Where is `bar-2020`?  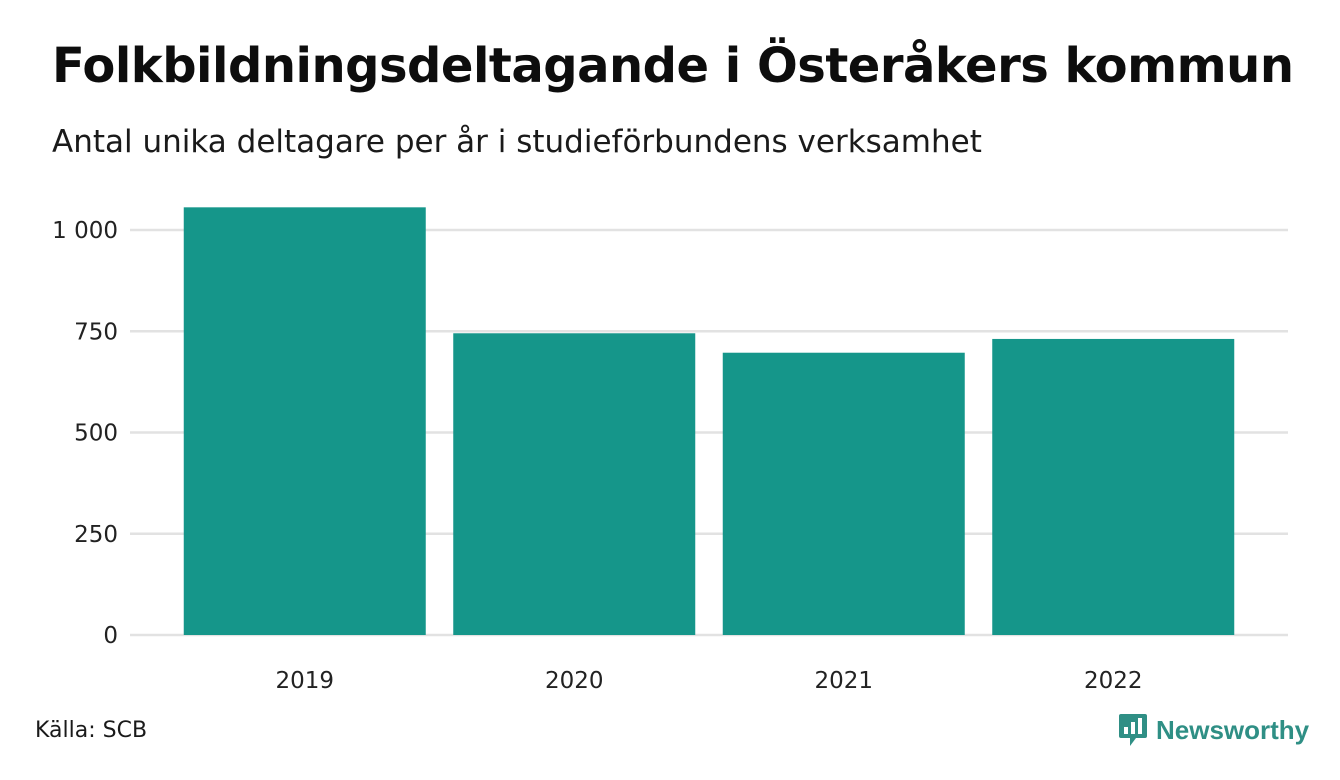 bar-2020 is located at coordinates (574, 484).